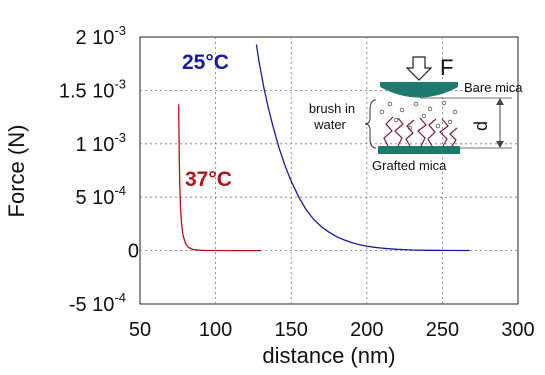 The image size is (545, 375). I want to click on series-label-25c: 25°C, so click(205, 62).